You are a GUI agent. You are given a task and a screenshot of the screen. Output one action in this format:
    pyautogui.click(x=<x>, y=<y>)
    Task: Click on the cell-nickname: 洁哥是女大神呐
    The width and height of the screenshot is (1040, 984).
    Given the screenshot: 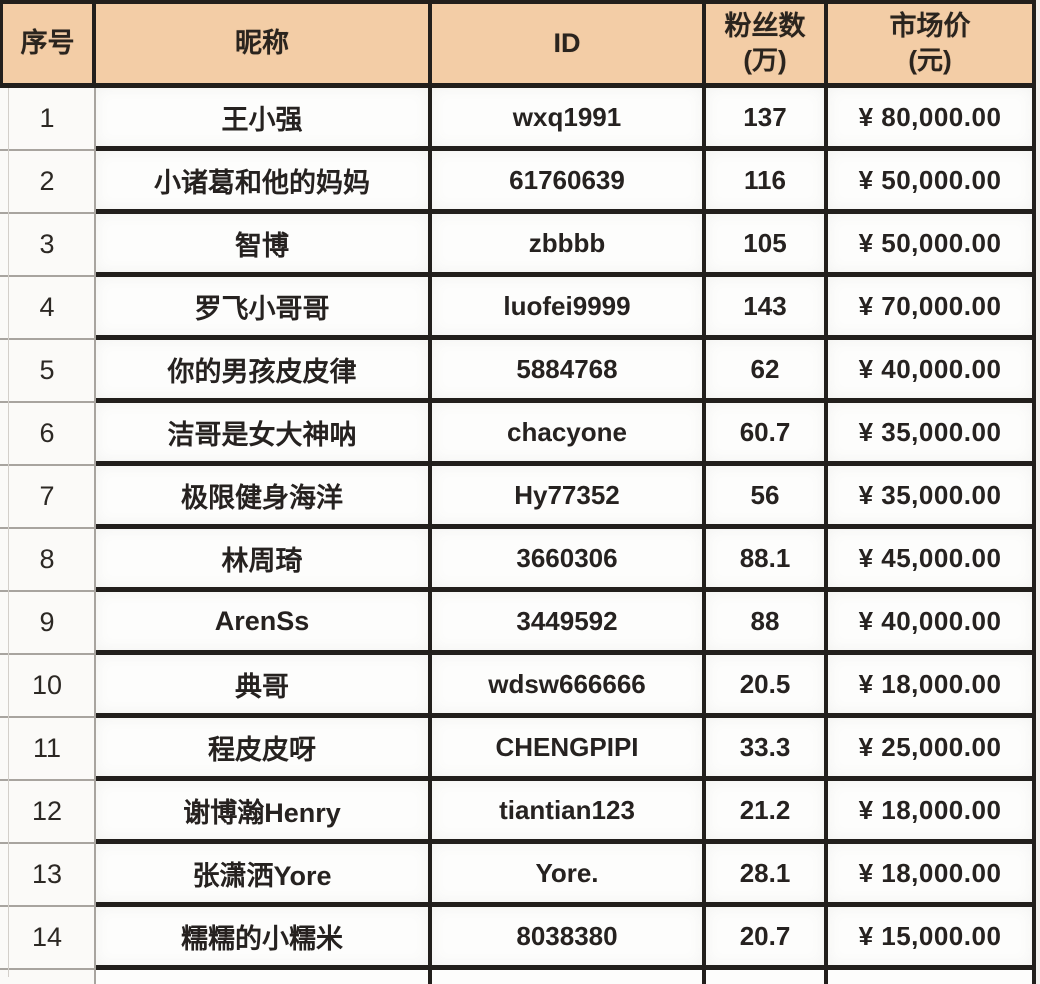 What is the action you would take?
    pyautogui.click(x=264, y=434)
    